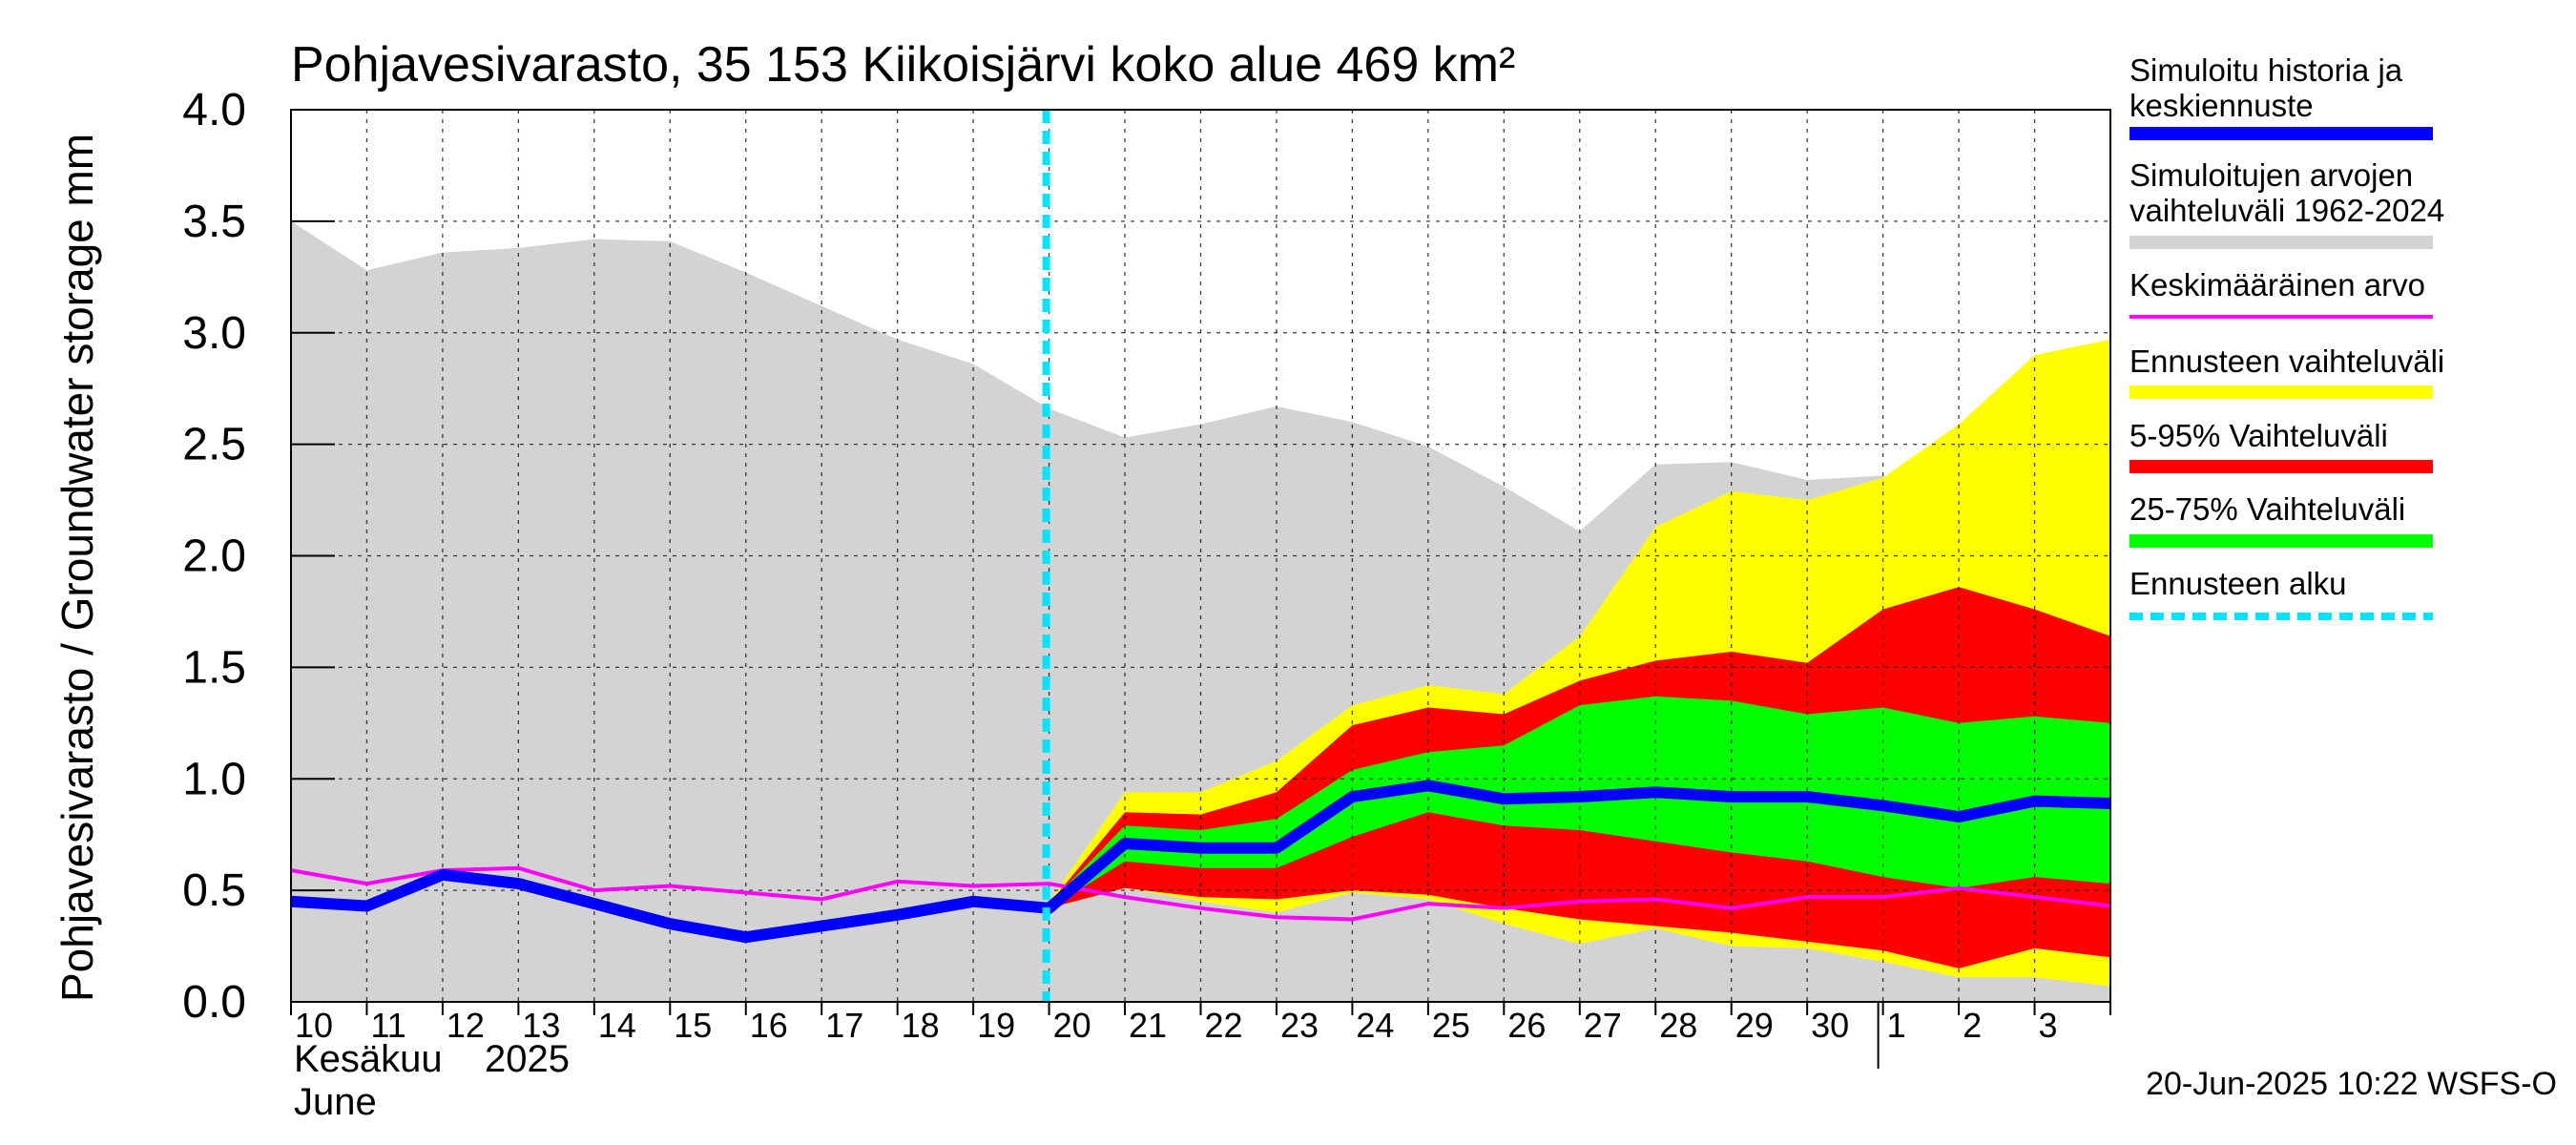  What do you see at coordinates (214, 222) in the screenshot?
I see `y-tick-label: 3.5` at bounding box center [214, 222].